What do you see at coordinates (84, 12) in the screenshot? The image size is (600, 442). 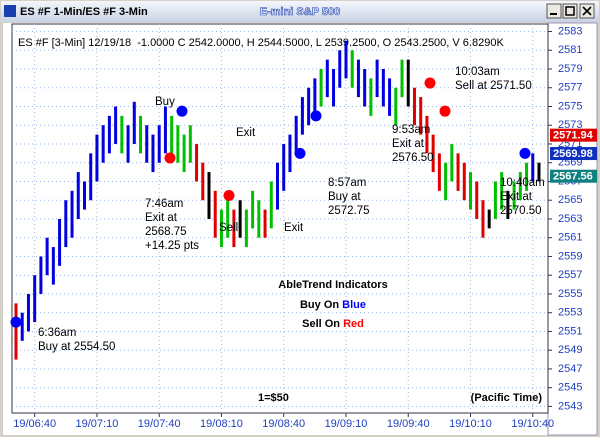 I see `window-title: ES #F 1-Min/ES #F 3-Min` at bounding box center [84, 12].